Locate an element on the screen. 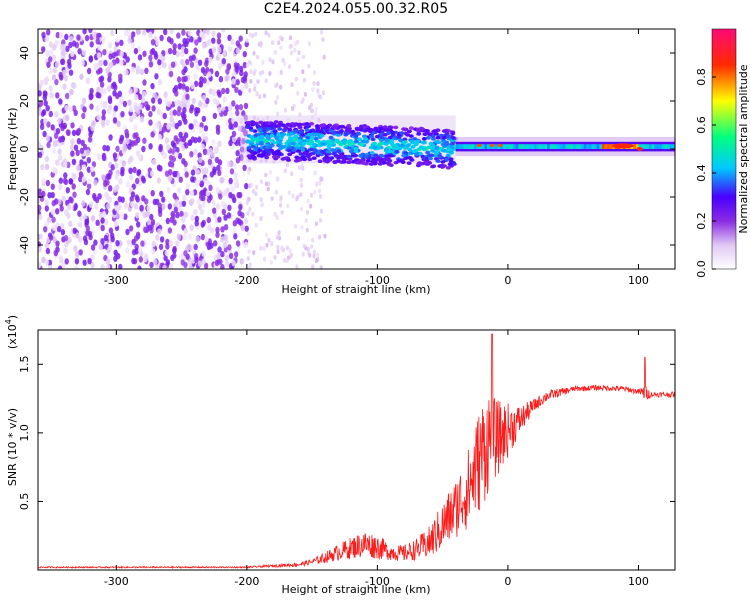 The width and height of the screenshot is (750, 600). top-ylabel: Frequency (Hz) is located at coordinates (12, 149).